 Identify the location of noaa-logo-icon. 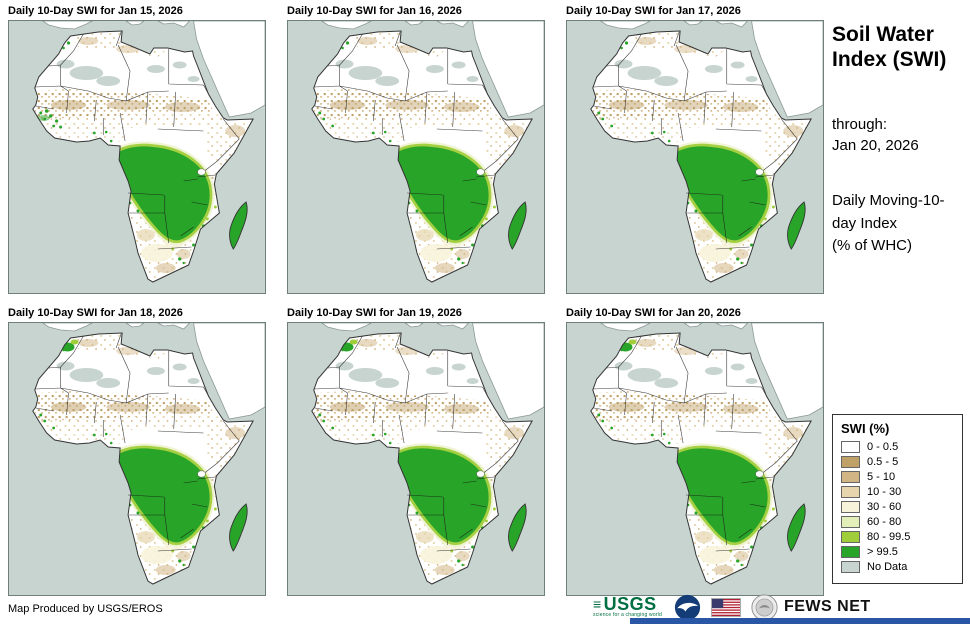
(687, 607).